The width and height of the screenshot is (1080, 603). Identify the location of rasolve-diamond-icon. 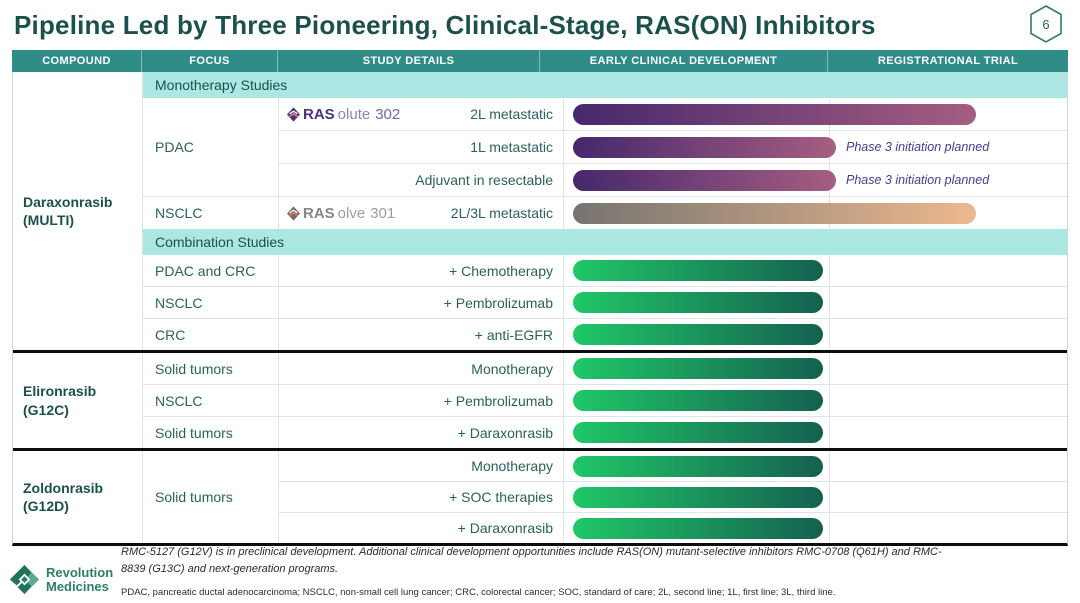
(293, 213).